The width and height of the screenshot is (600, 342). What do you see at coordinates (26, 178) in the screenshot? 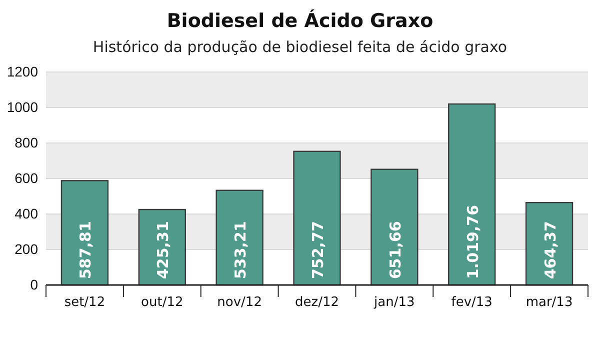
I see `y-tick-label: 600` at bounding box center [26, 178].